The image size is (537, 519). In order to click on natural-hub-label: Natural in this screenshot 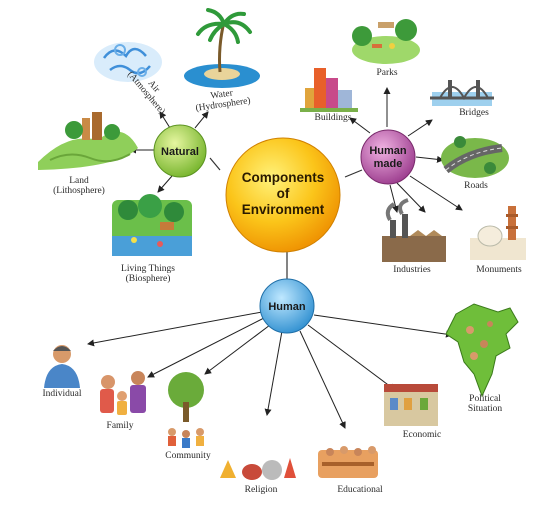, I will do `click(180, 152)`.